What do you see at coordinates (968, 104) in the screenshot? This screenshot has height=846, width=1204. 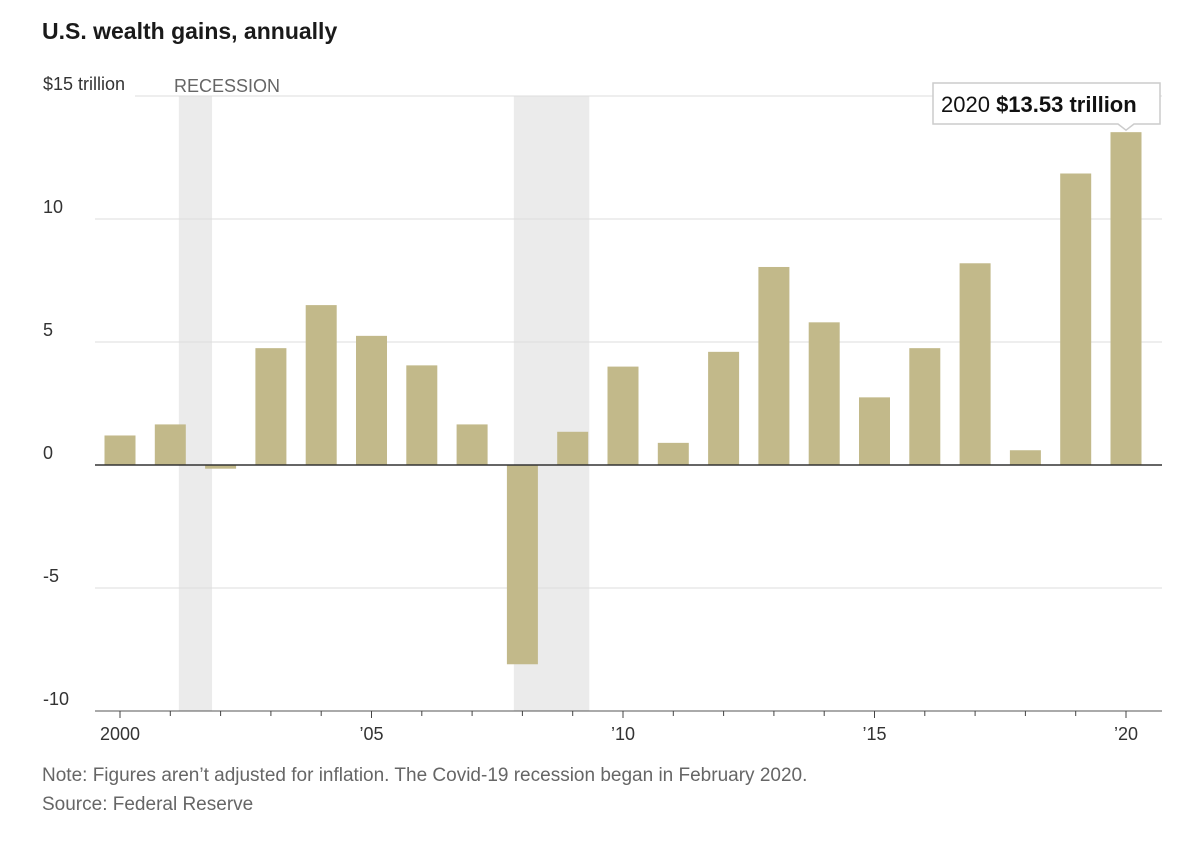 I see `annotation-year: 2020` at bounding box center [968, 104].